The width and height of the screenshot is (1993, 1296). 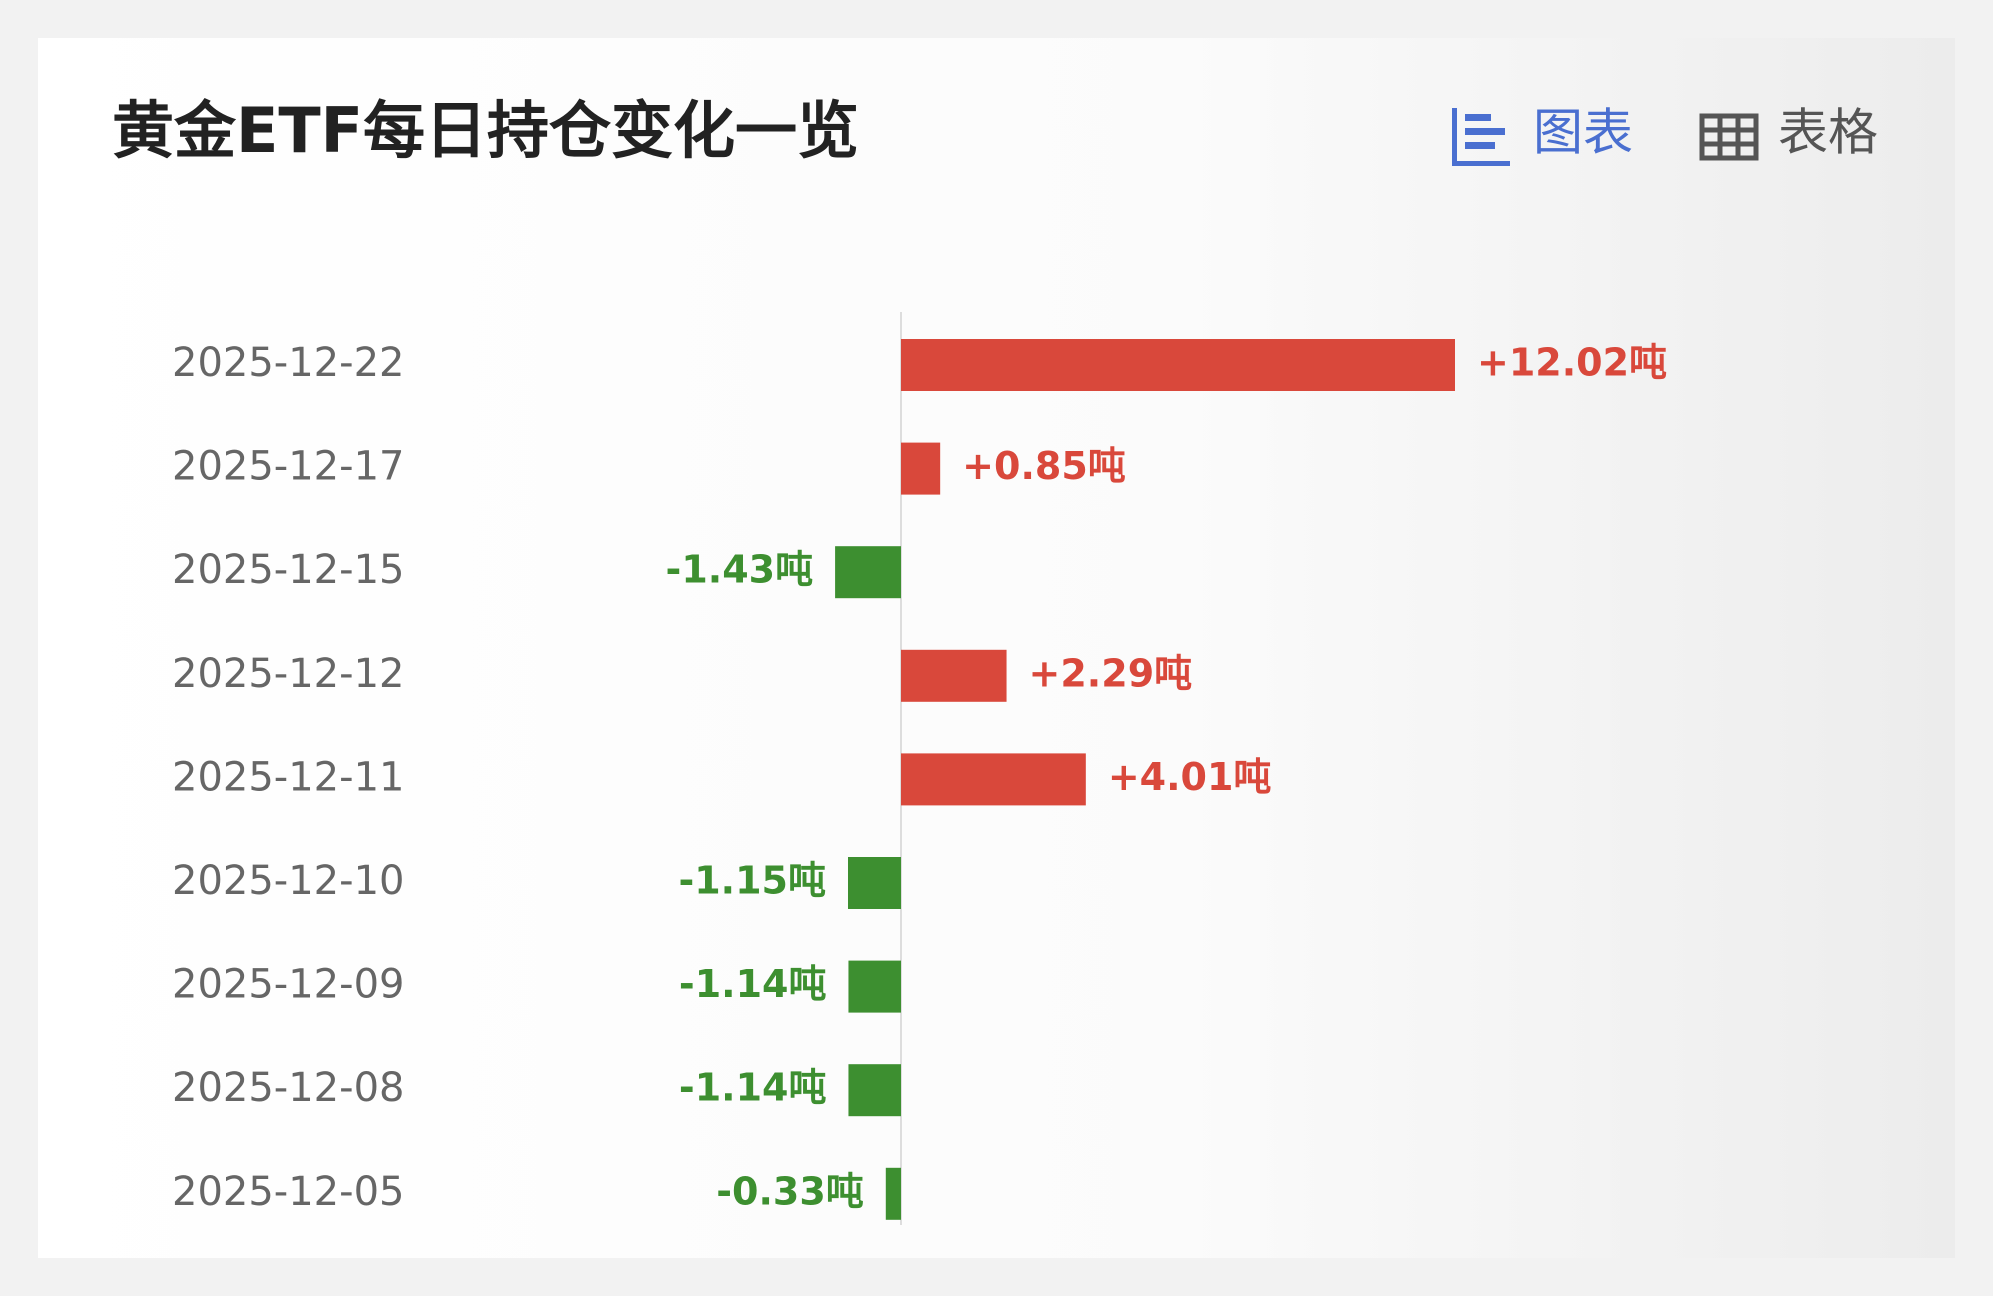 What do you see at coordinates (288, 674) in the screenshot?
I see `y-tick-label: 2025-12-12` at bounding box center [288, 674].